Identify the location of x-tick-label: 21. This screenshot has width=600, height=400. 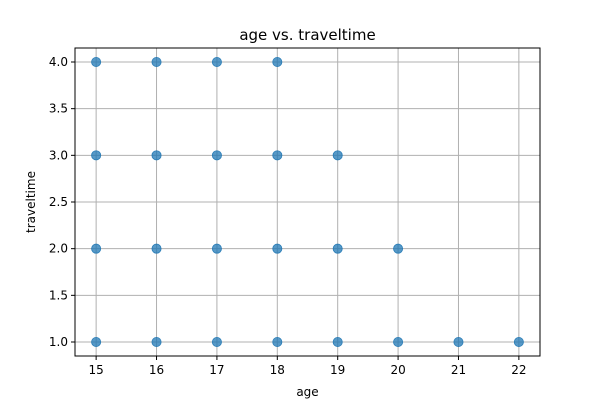
(458, 370).